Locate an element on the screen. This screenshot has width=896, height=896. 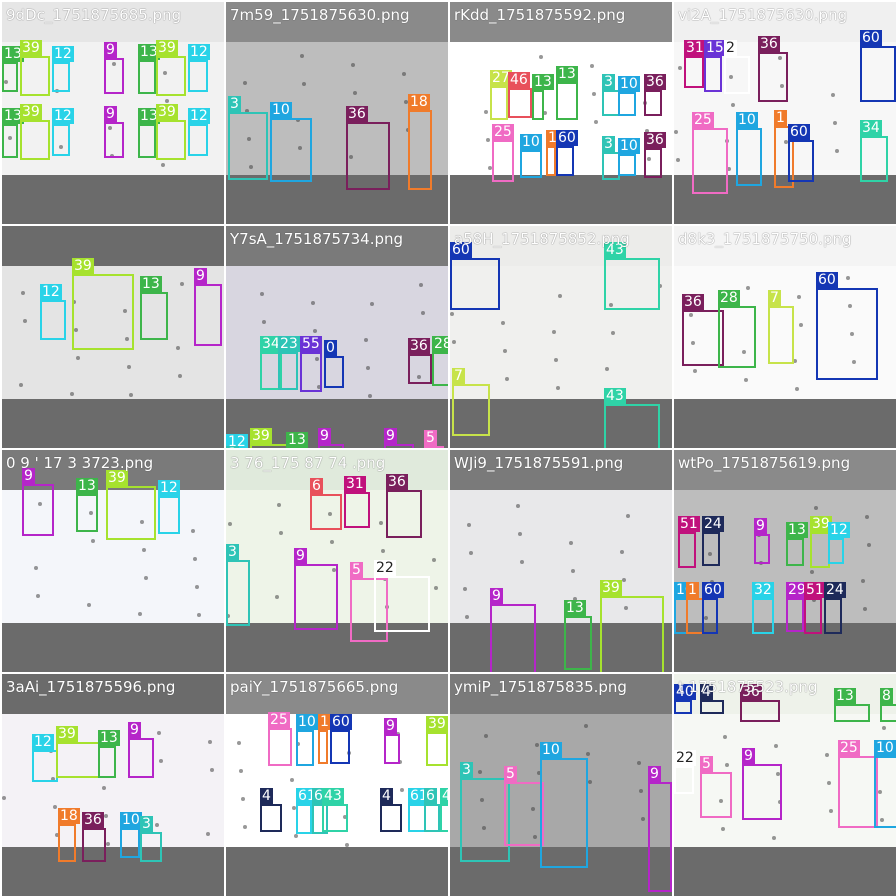
class-label: 55 is located at coordinates (311, 344).